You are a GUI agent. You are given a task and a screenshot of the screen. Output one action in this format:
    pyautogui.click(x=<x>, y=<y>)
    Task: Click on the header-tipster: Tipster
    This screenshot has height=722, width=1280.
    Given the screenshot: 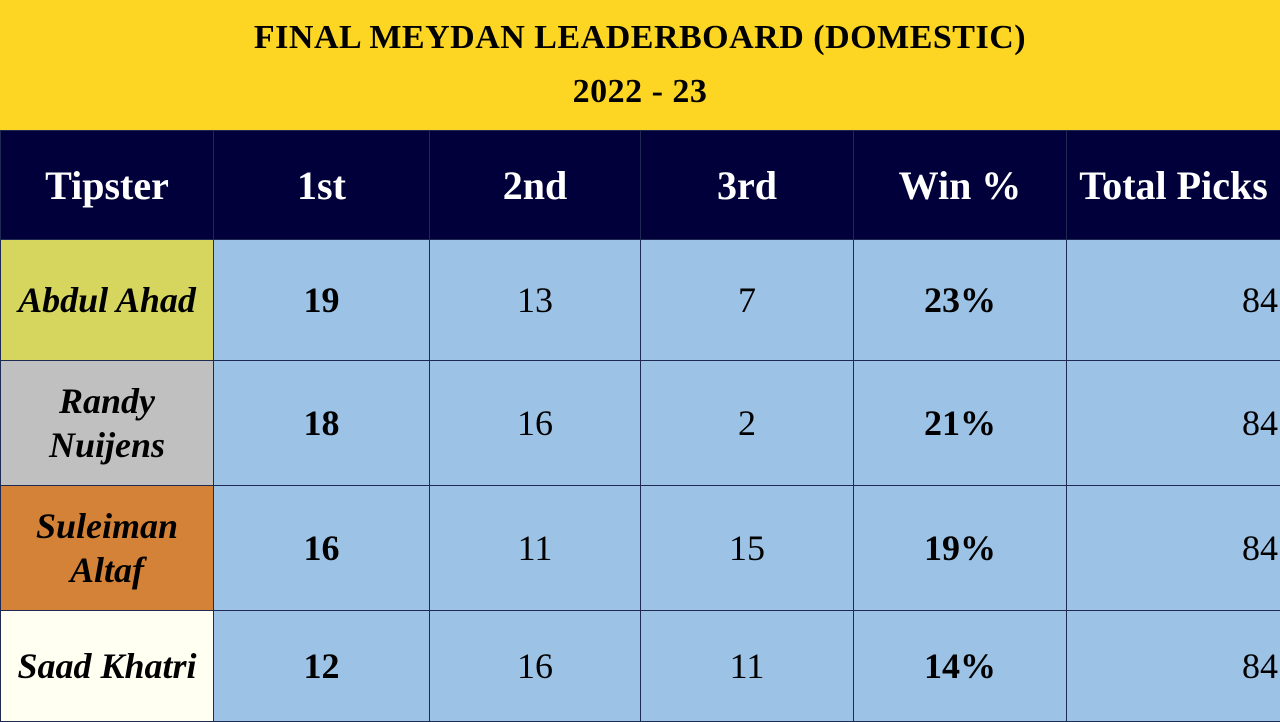 What is the action you would take?
    pyautogui.click(x=107, y=185)
    